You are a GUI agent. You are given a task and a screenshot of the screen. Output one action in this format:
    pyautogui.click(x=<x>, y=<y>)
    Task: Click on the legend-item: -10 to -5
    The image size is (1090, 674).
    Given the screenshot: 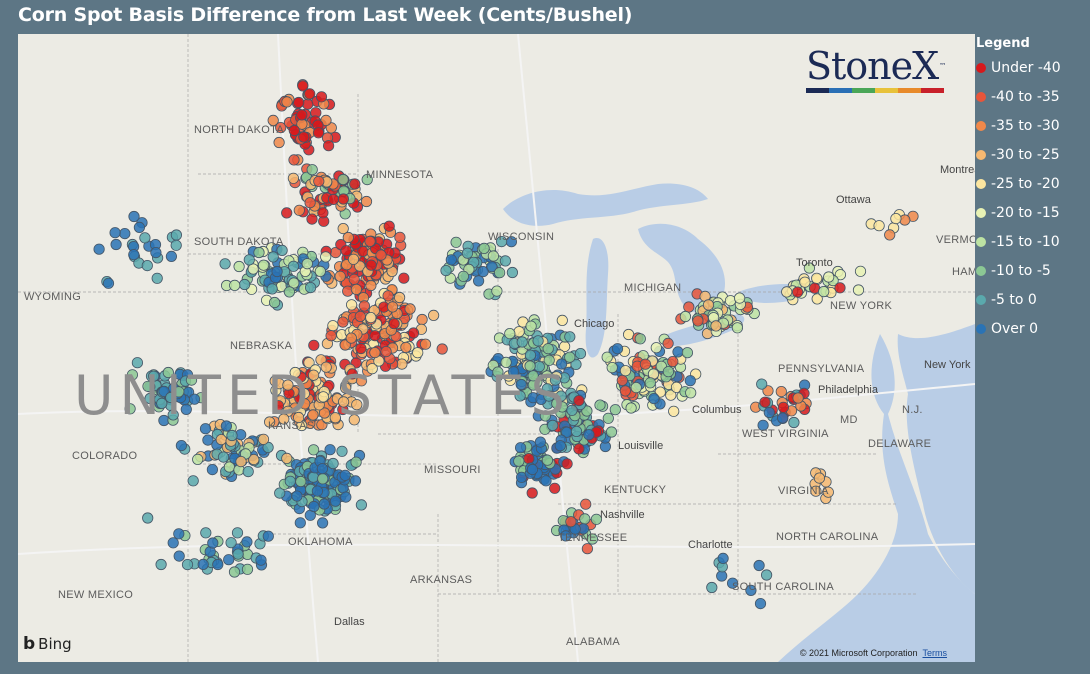 What is the action you would take?
    pyautogui.click(x=1032, y=270)
    